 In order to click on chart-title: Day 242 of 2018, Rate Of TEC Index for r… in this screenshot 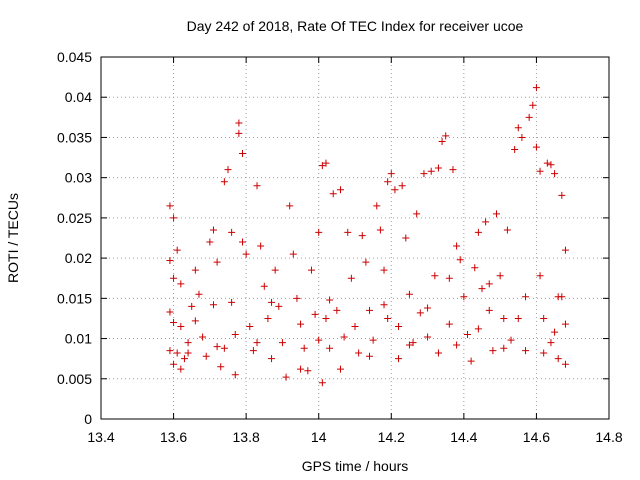, I will do `click(355, 26)`.